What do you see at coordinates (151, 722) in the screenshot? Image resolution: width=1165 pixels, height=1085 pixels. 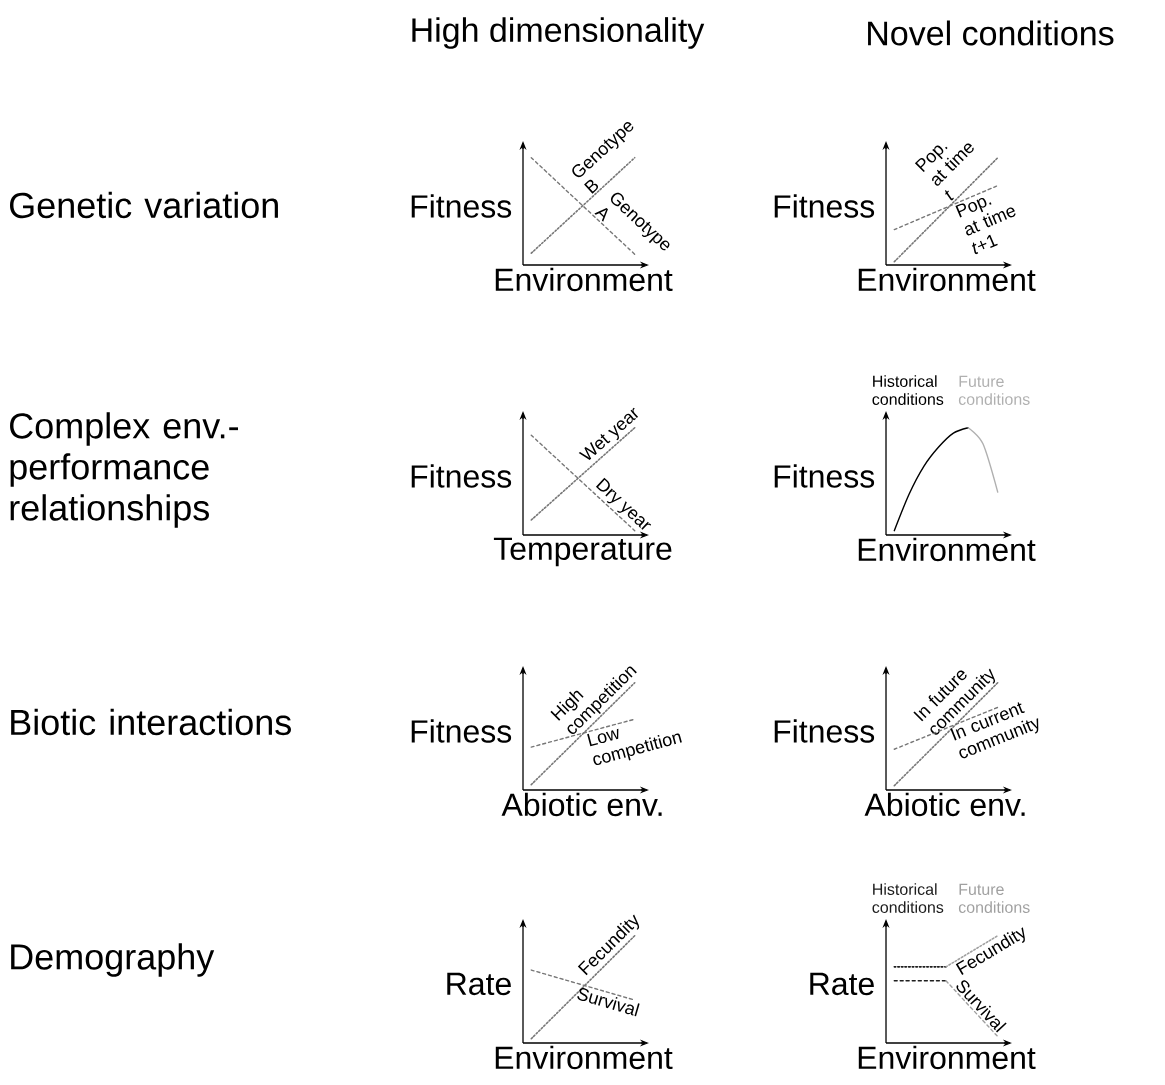 I see `text: Biotic interactions` at bounding box center [151, 722].